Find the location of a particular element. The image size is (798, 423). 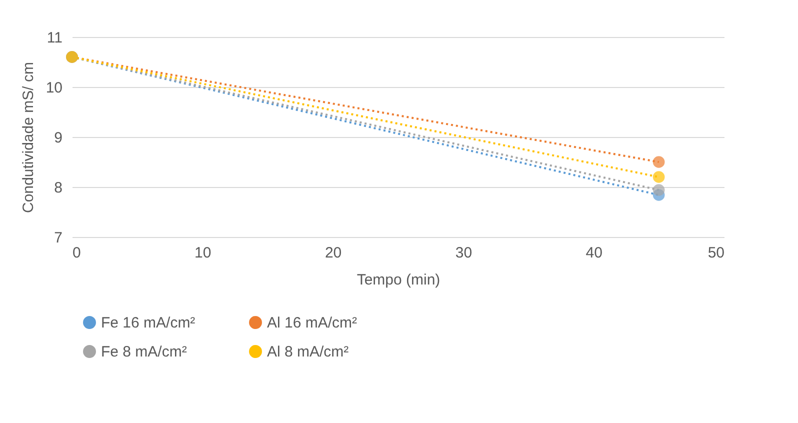

y-tick-label: 10 is located at coordinates (54, 88).